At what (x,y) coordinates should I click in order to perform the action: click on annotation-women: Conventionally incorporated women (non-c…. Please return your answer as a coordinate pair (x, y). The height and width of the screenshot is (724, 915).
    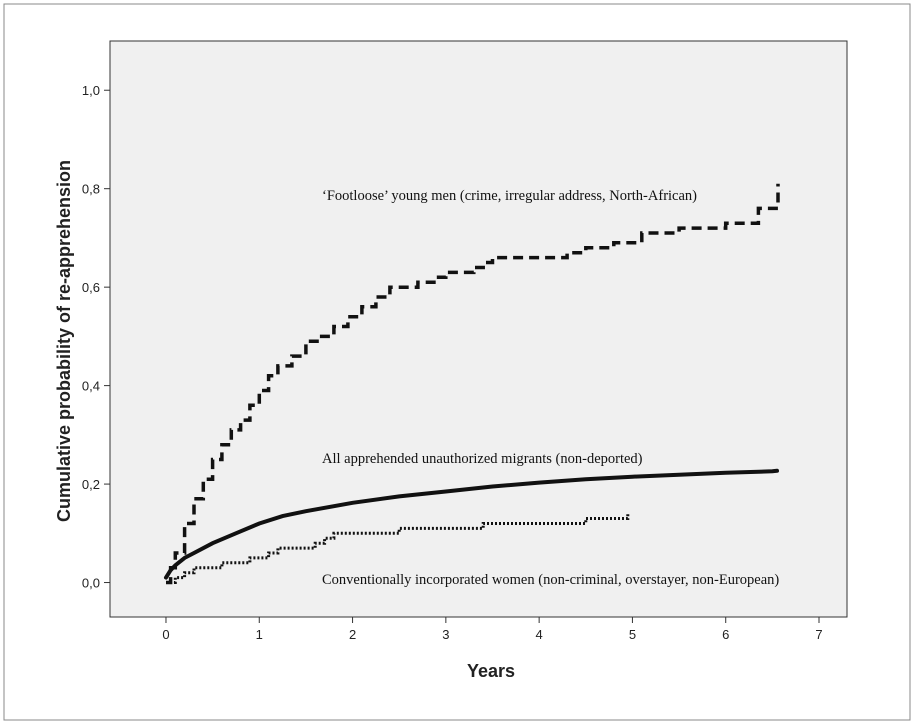
    Looking at the image, I should click on (550, 580).